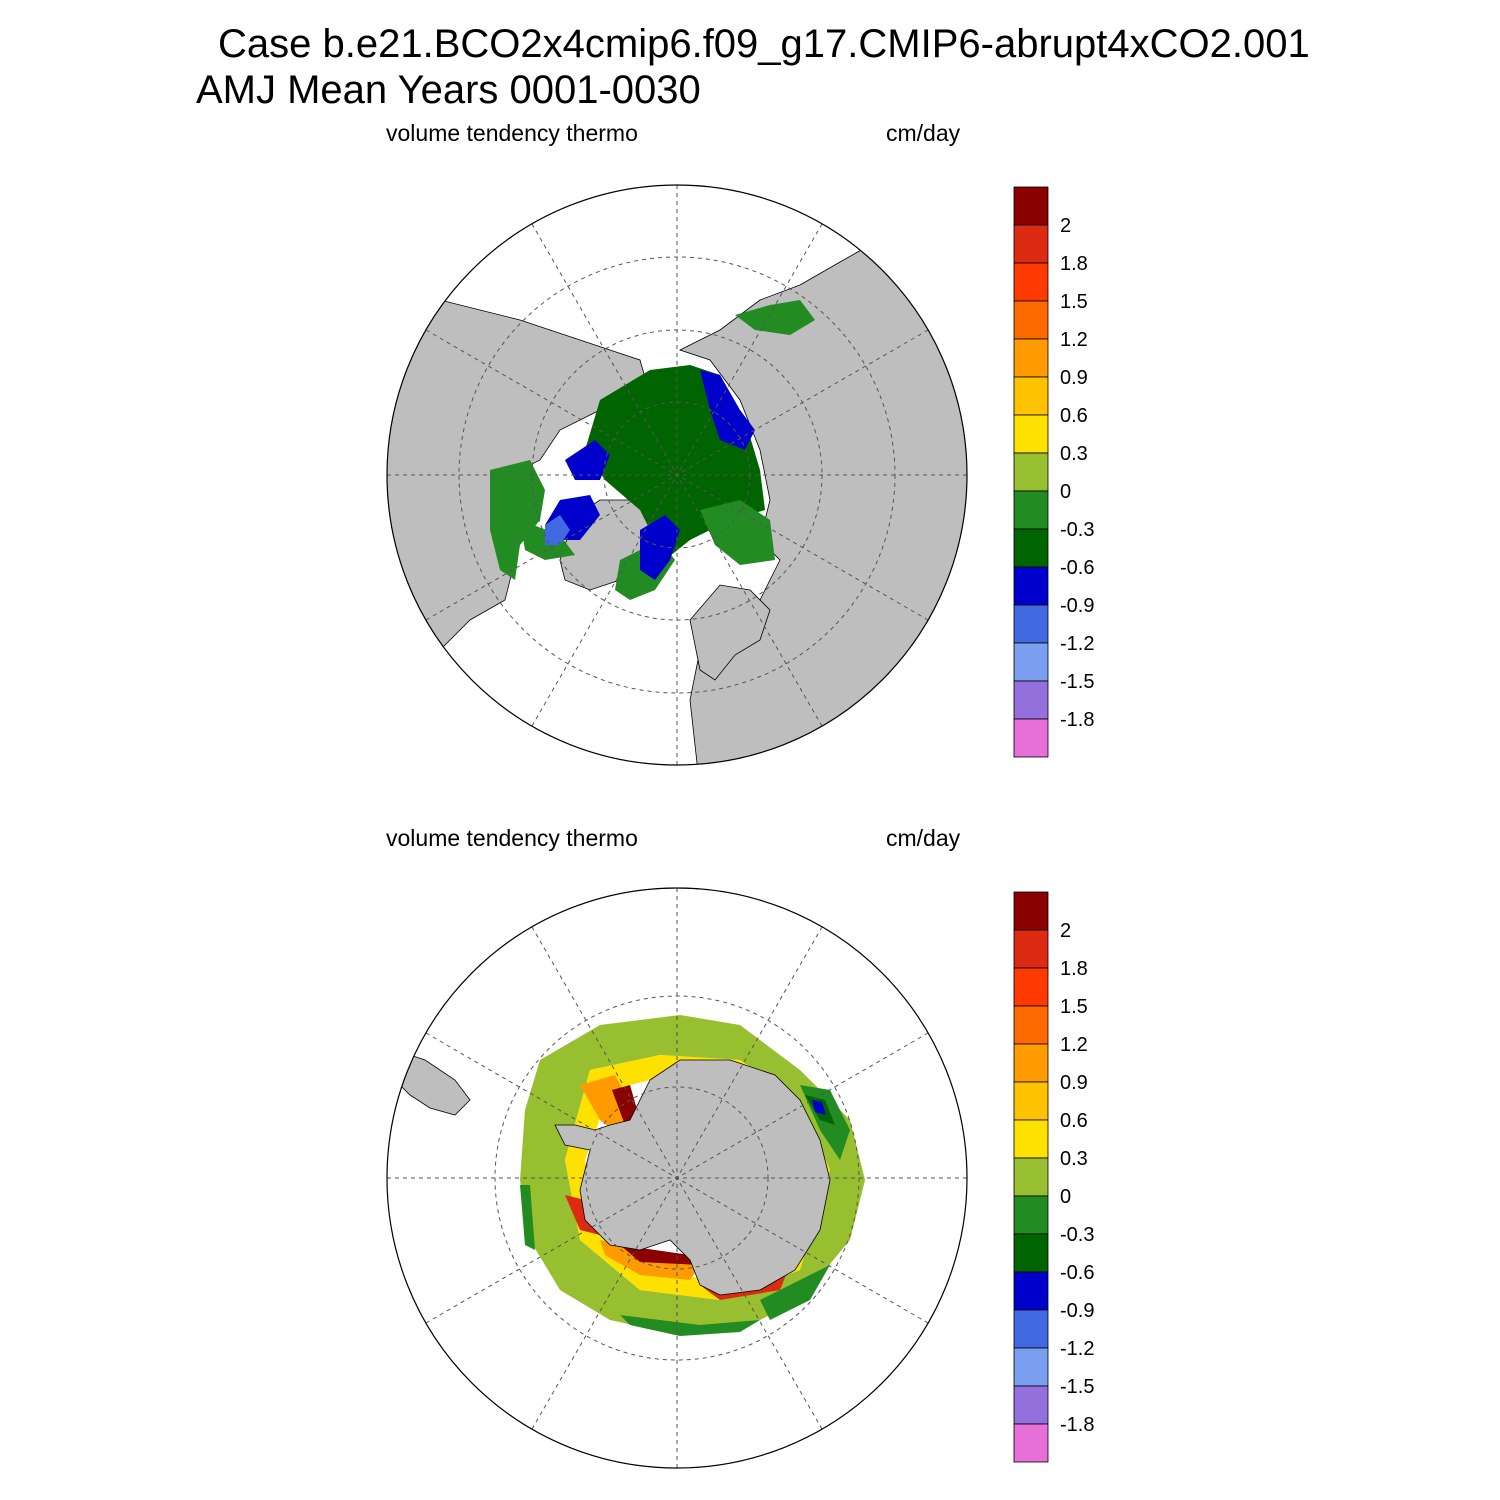  What do you see at coordinates (1065, 1197) in the screenshot?
I see `south-colorbar-label: 0` at bounding box center [1065, 1197].